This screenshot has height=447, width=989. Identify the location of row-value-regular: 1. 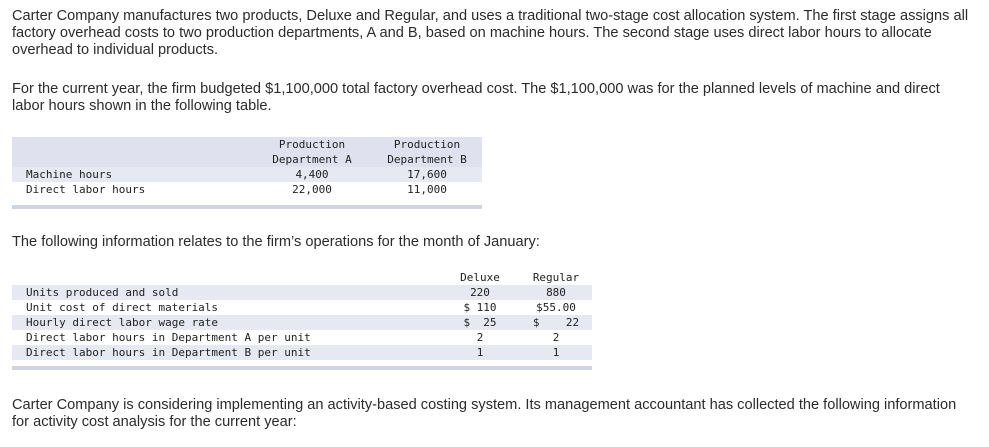
(556, 352).